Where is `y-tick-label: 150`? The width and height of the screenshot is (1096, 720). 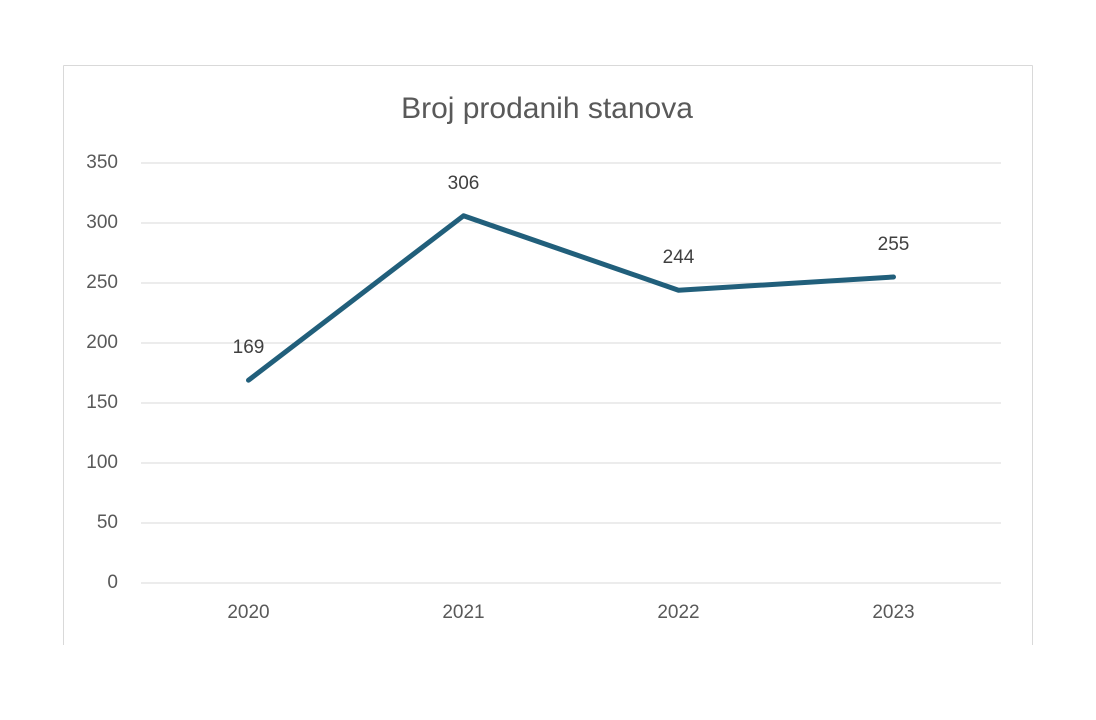
y-tick-label: 150 is located at coordinates (102, 402).